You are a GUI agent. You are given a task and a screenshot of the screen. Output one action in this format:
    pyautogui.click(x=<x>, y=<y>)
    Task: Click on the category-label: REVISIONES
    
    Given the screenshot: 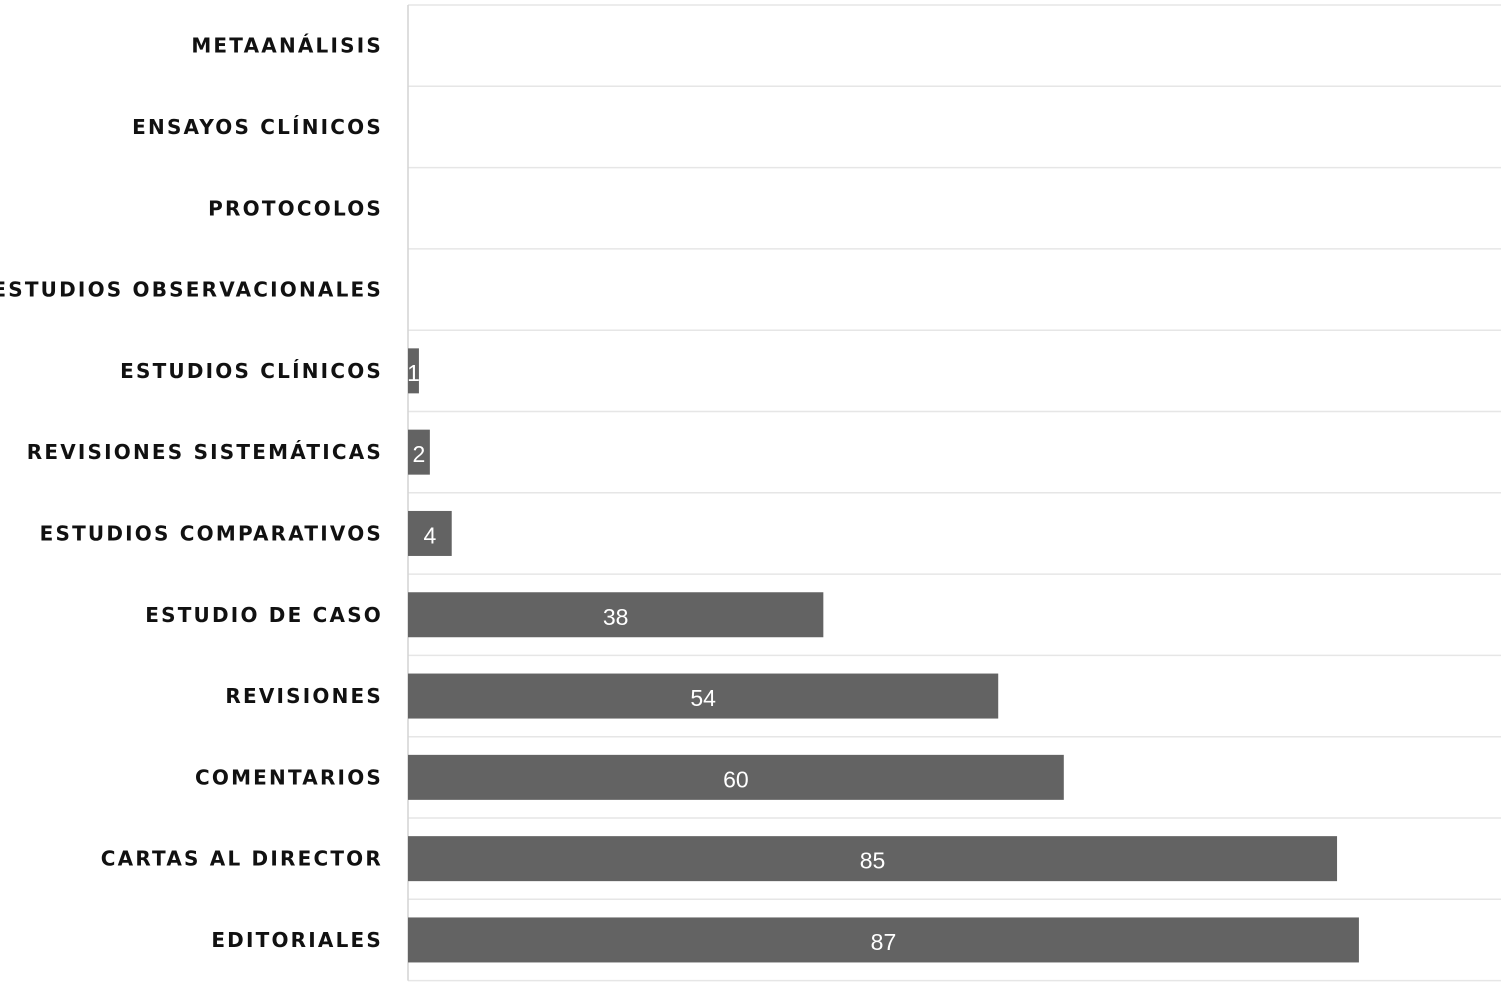 What is the action you would take?
    pyautogui.click(x=304, y=696)
    